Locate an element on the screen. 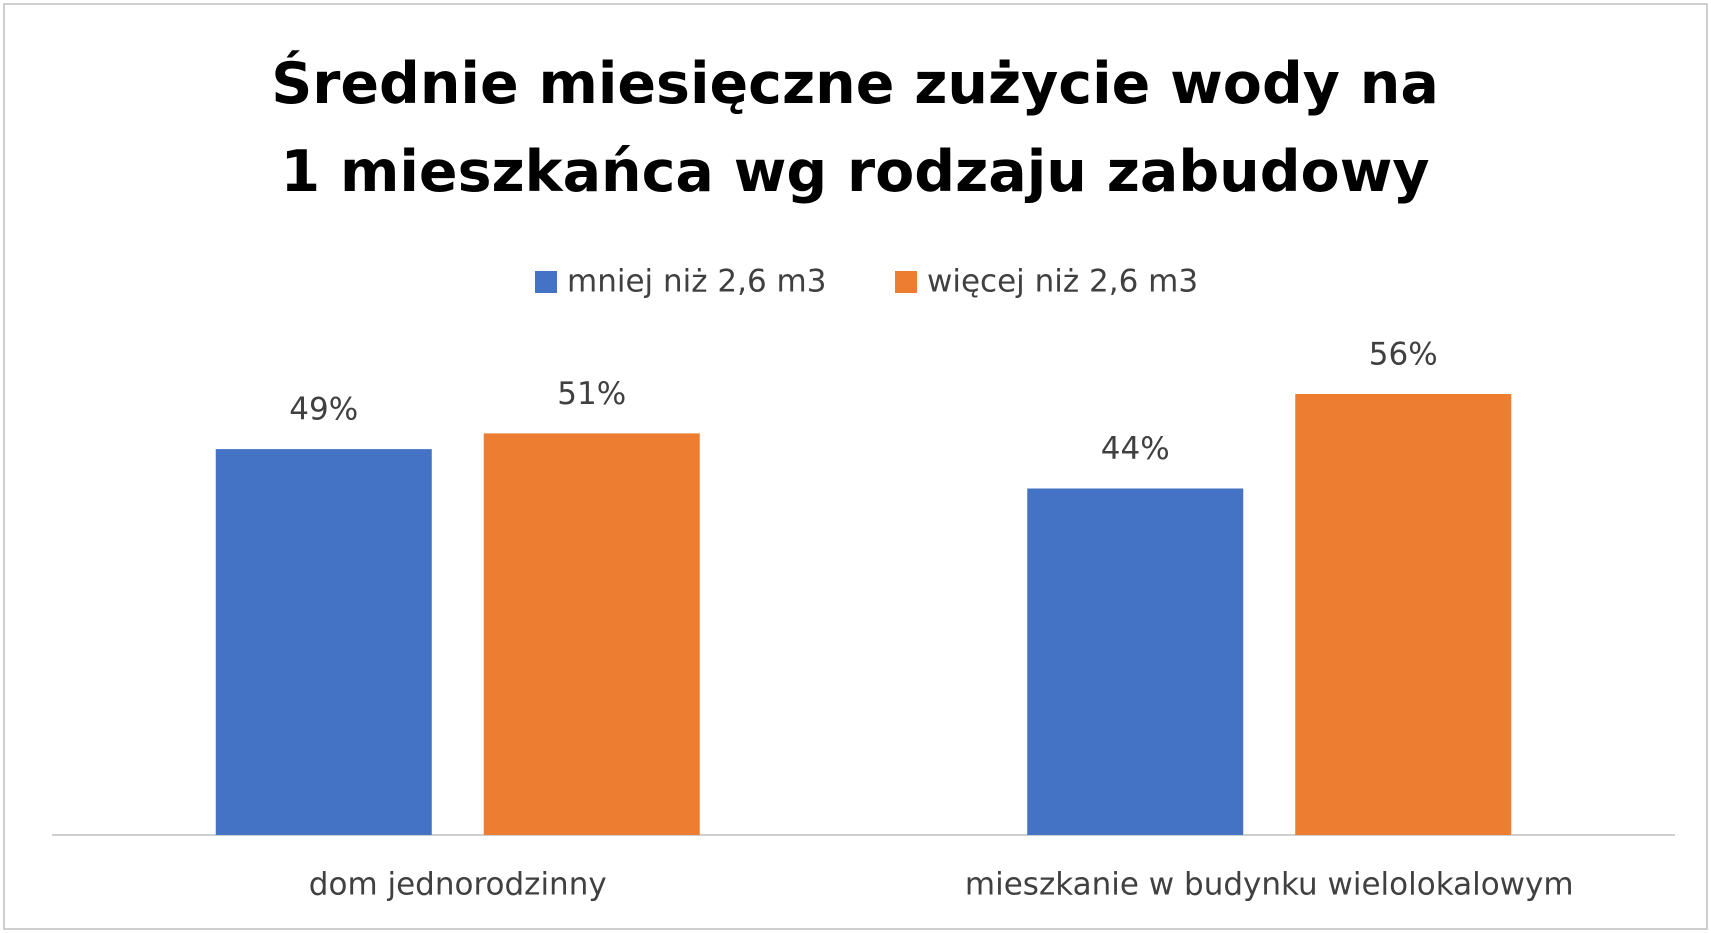 The height and width of the screenshot is (933, 1711). data-label: 44% is located at coordinates (1135, 449).